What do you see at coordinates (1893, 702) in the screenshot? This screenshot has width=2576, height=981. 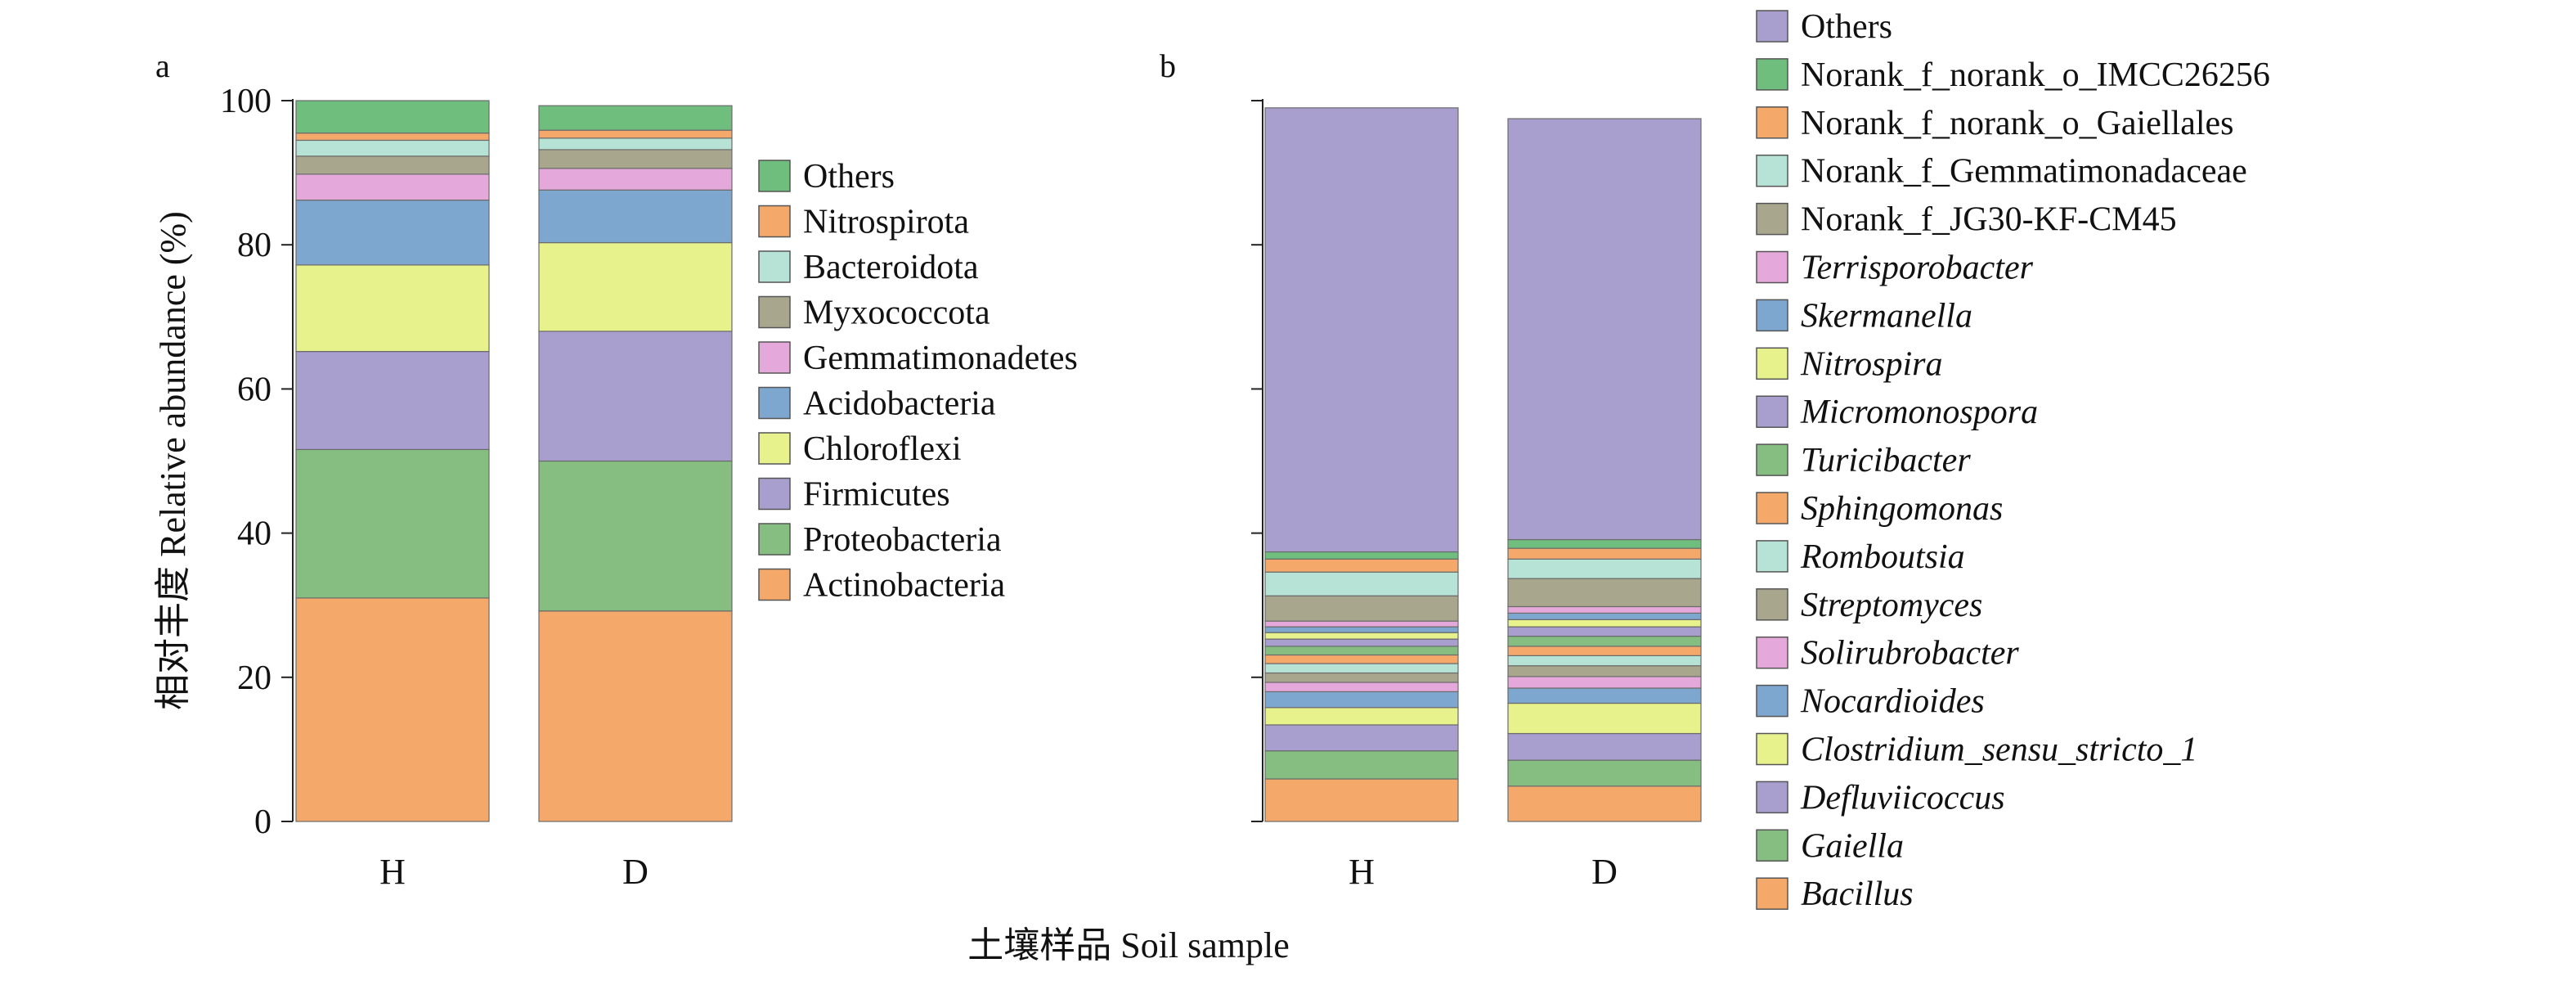 I see `legend-item-label: Nocardioides` at bounding box center [1893, 702].